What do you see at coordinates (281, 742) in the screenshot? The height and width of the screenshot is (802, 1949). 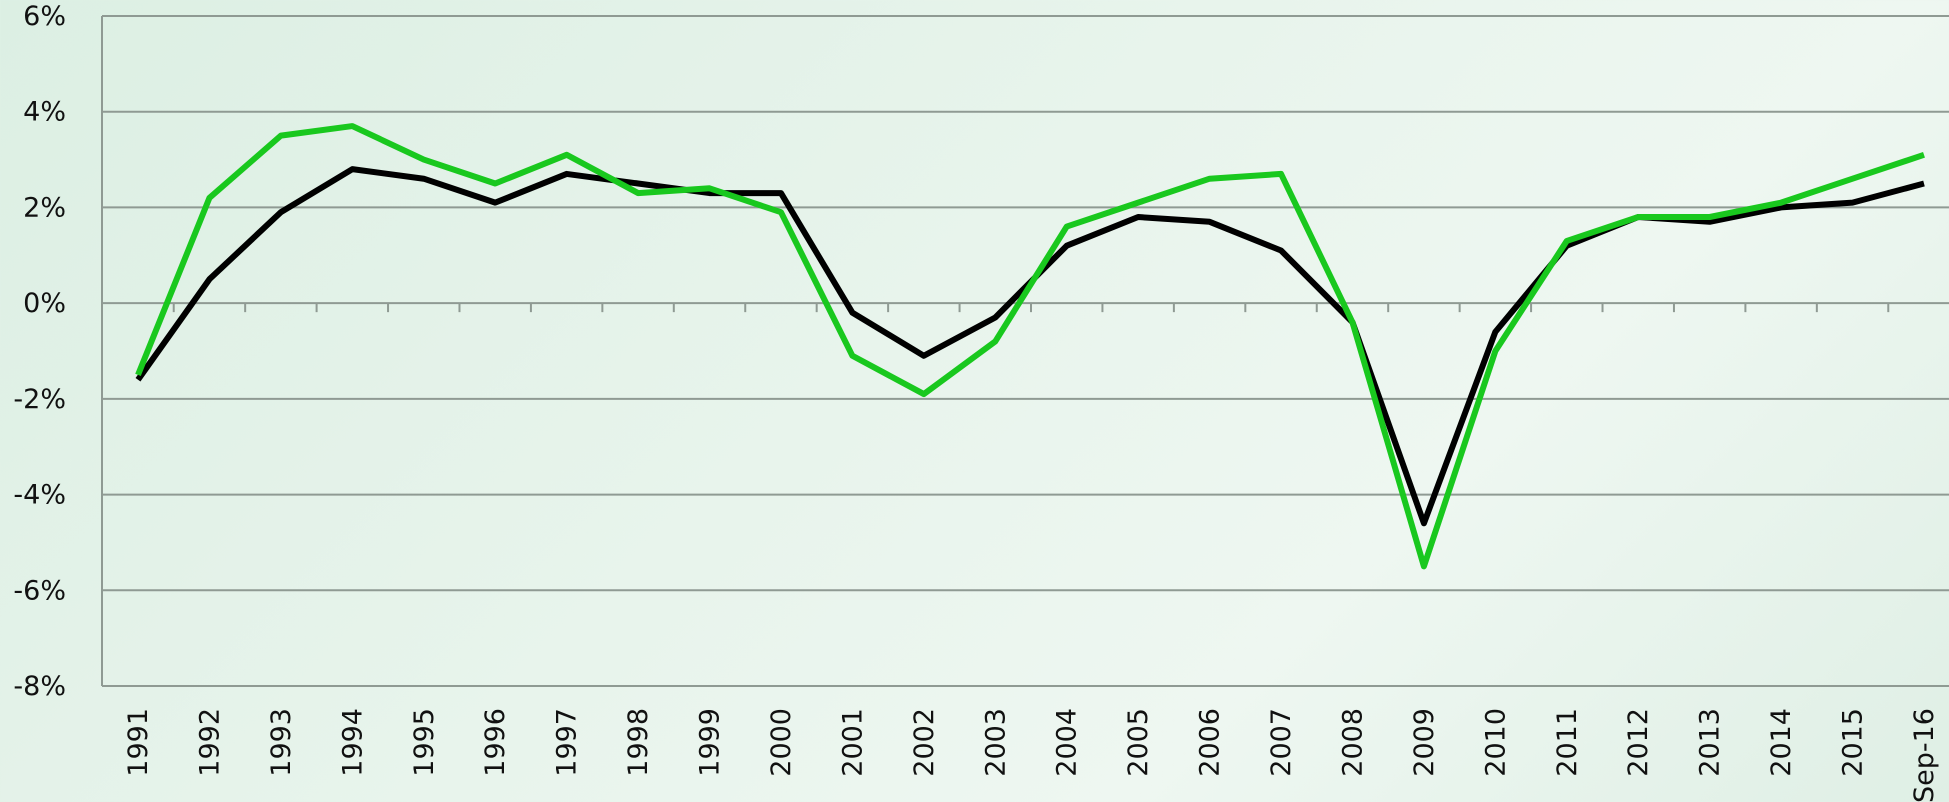 I see `x-tick-label: 1993` at bounding box center [281, 742].